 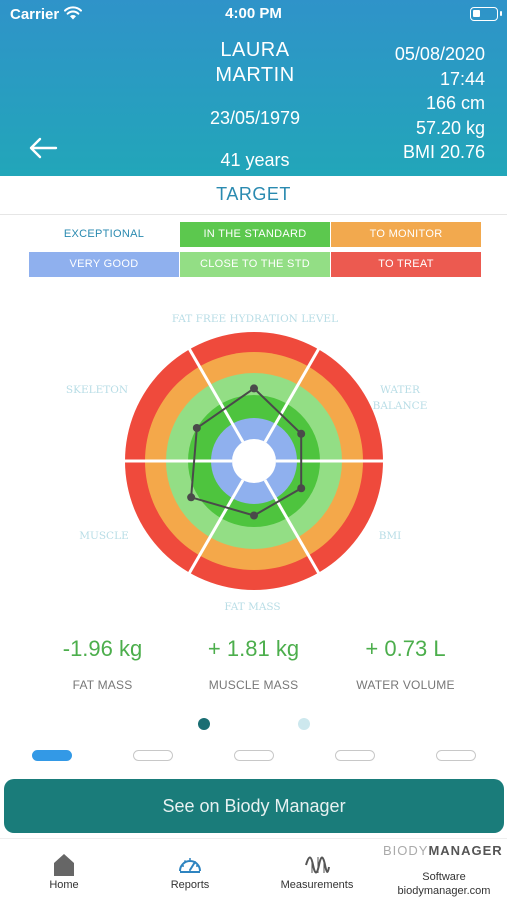 I want to click on radar-point-bmi, so click(x=301, y=488).